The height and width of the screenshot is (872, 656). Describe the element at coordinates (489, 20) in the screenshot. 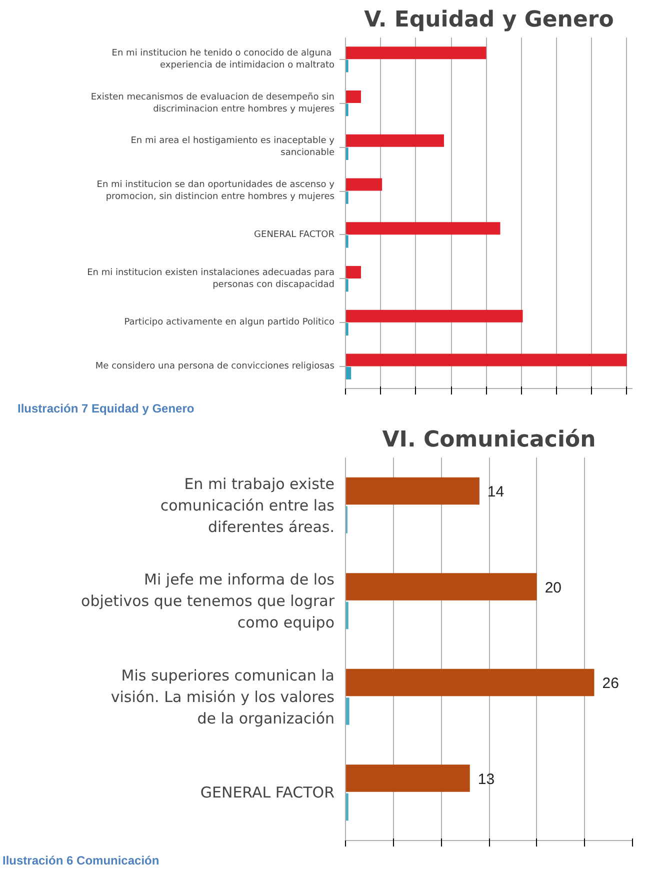

I see `chart-title: V. Equidad y Genero` at that location.